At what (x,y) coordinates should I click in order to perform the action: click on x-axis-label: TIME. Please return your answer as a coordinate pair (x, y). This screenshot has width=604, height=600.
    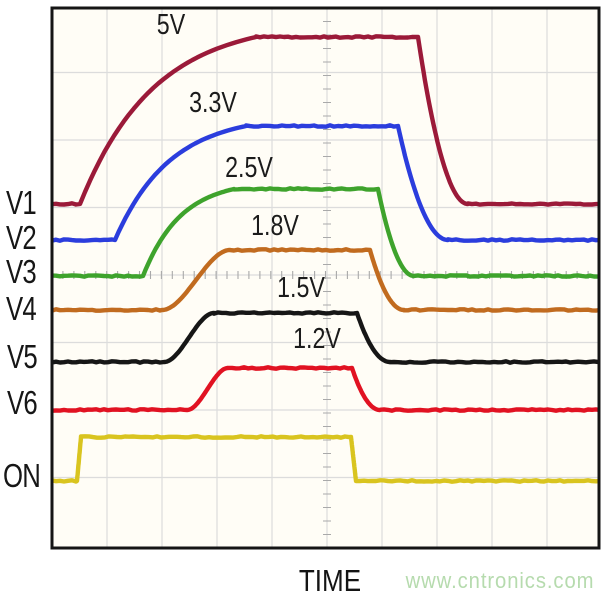
    Looking at the image, I should click on (330, 580).